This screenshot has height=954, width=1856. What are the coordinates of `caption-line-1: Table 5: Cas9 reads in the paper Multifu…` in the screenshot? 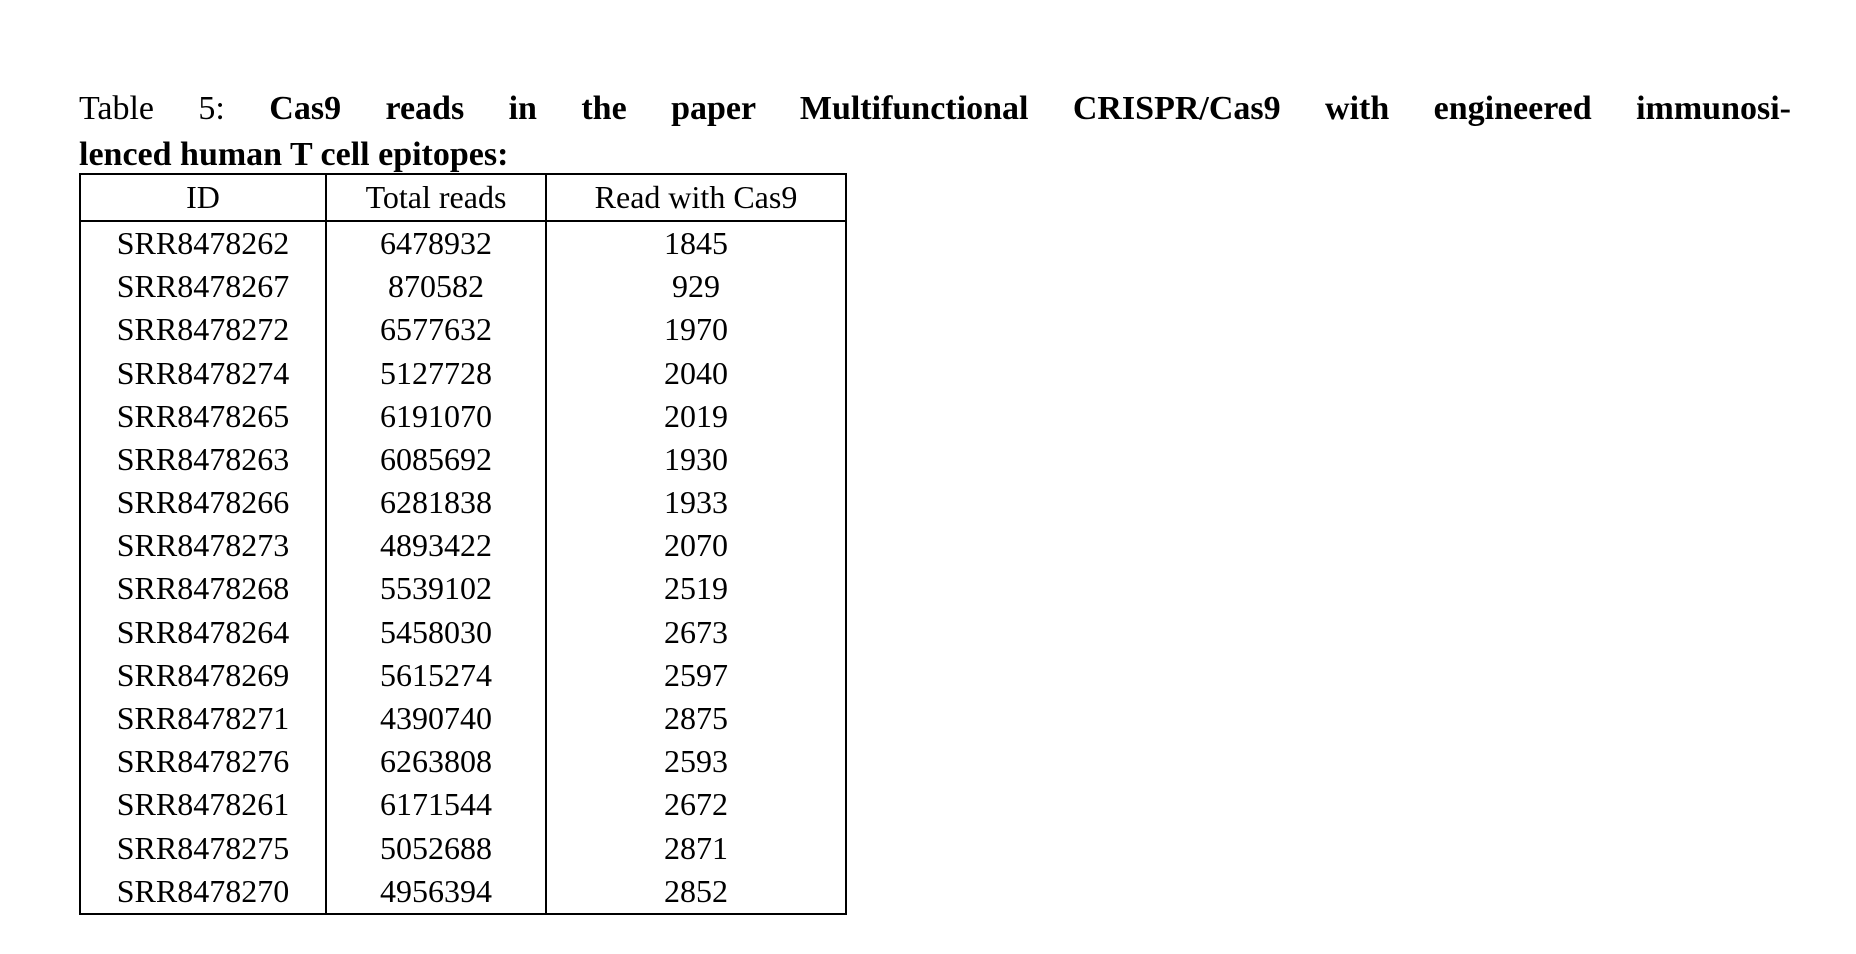 It's located at (935, 109).